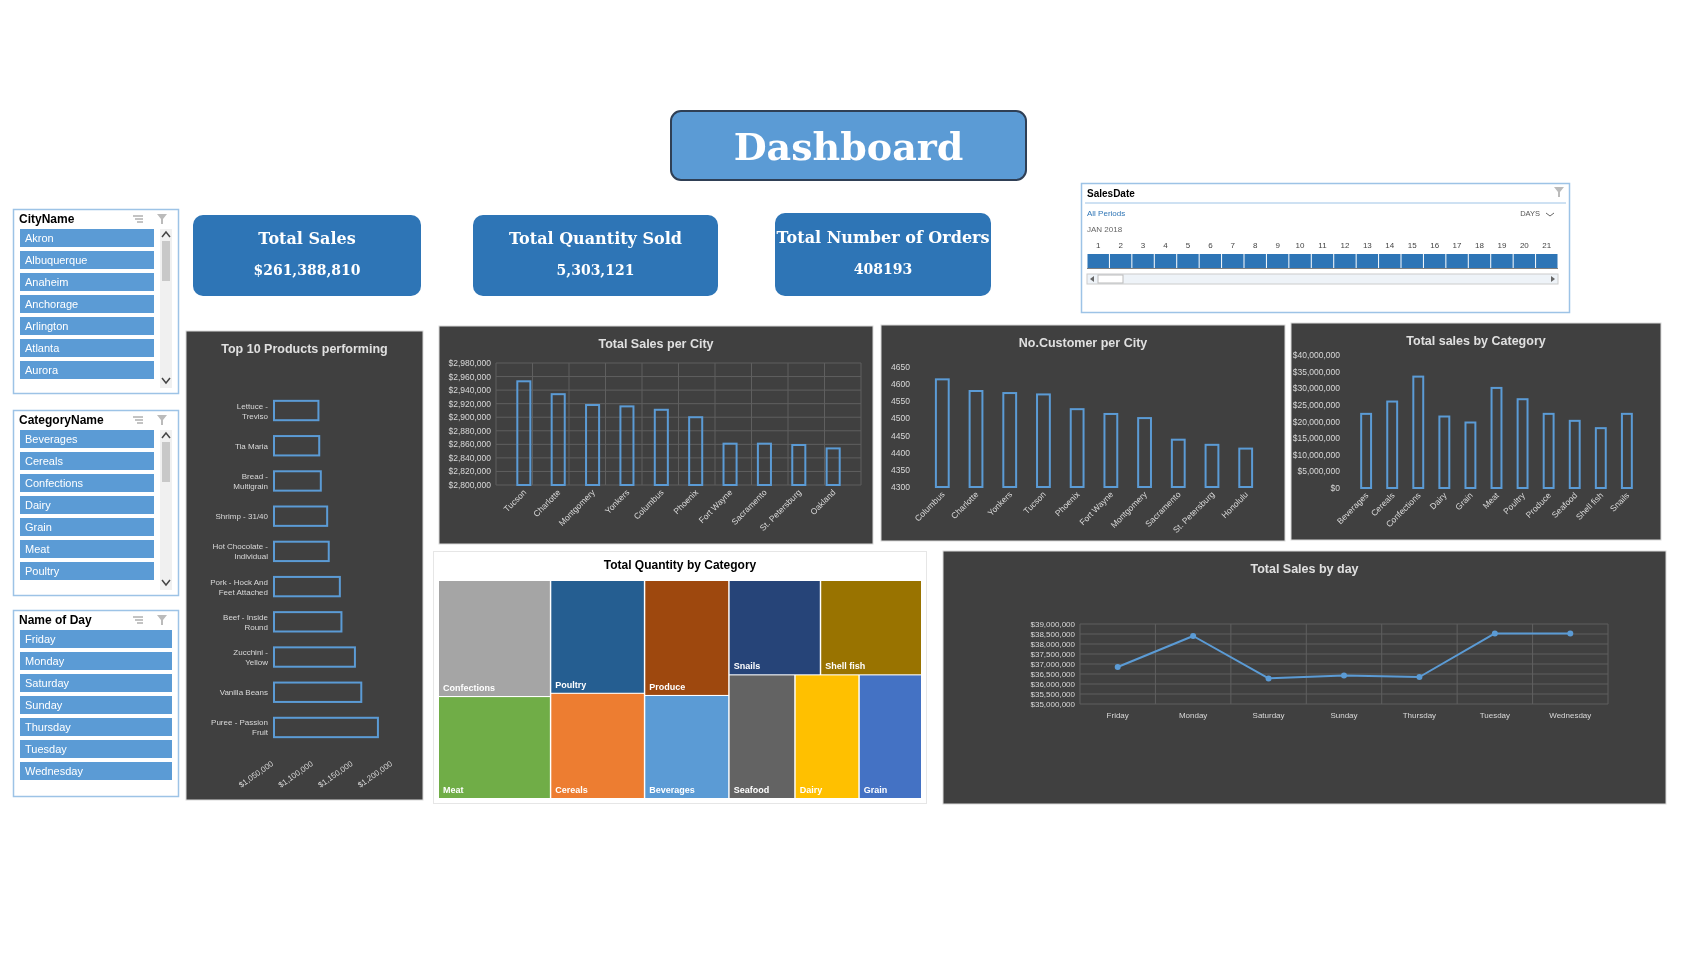  I want to click on x-tick-label: 4, so click(1166, 245).